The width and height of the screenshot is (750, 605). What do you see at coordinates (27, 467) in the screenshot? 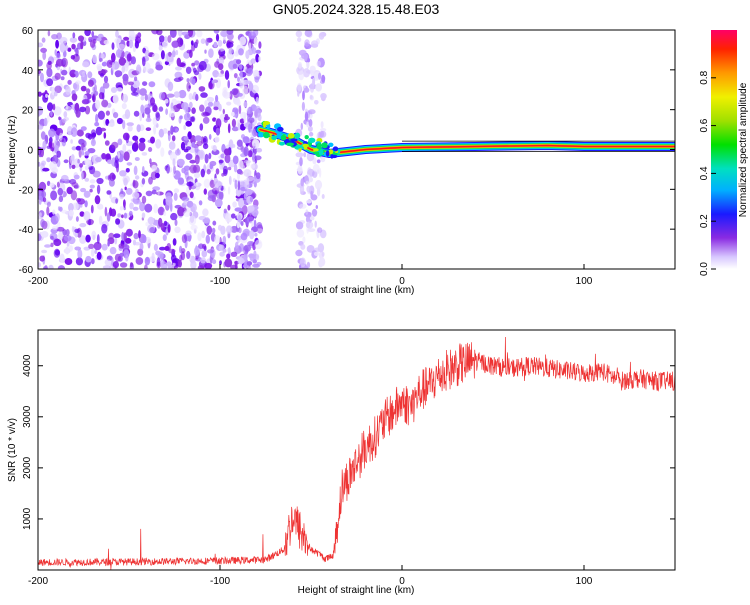
I see `snr-ytick-label: 2000` at bounding box center [27, 467].